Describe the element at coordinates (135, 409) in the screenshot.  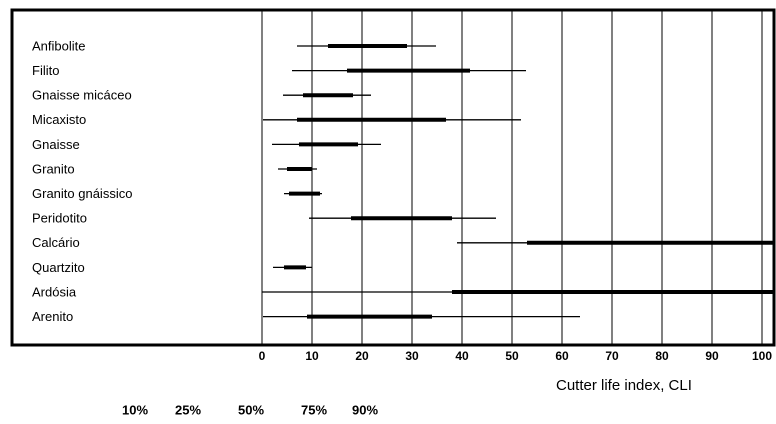
I see `percentile-label: 10%` at that location.